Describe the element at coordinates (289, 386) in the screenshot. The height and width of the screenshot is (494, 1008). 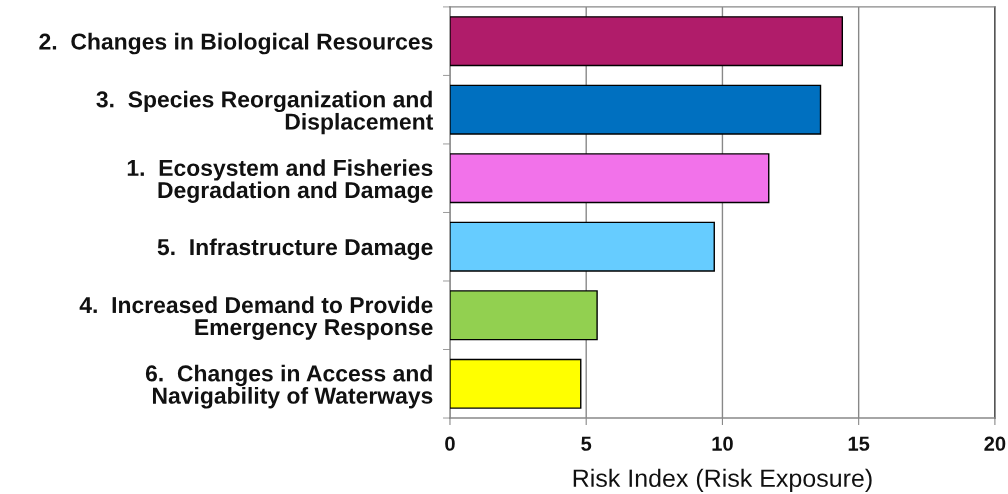
I see `y-tick-label: 6. Changes in Access and Navigability of Waterways` at that location.